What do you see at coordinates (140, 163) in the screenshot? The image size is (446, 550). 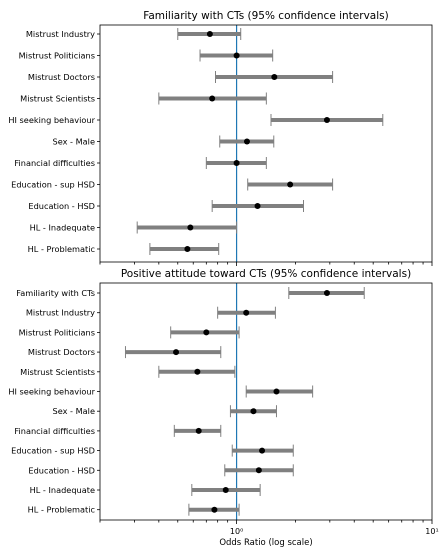 I see `row-7: Financial difficulties` at bounding box center [140, 163].